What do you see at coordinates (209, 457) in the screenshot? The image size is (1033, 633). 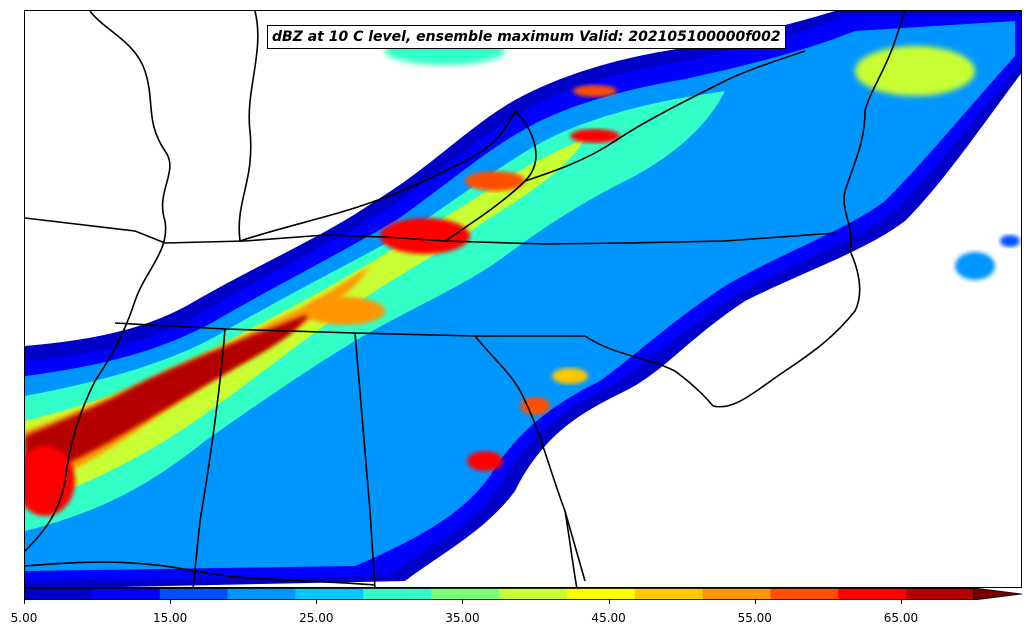 I see `ms-al-border` at bounding box center [209, 457].